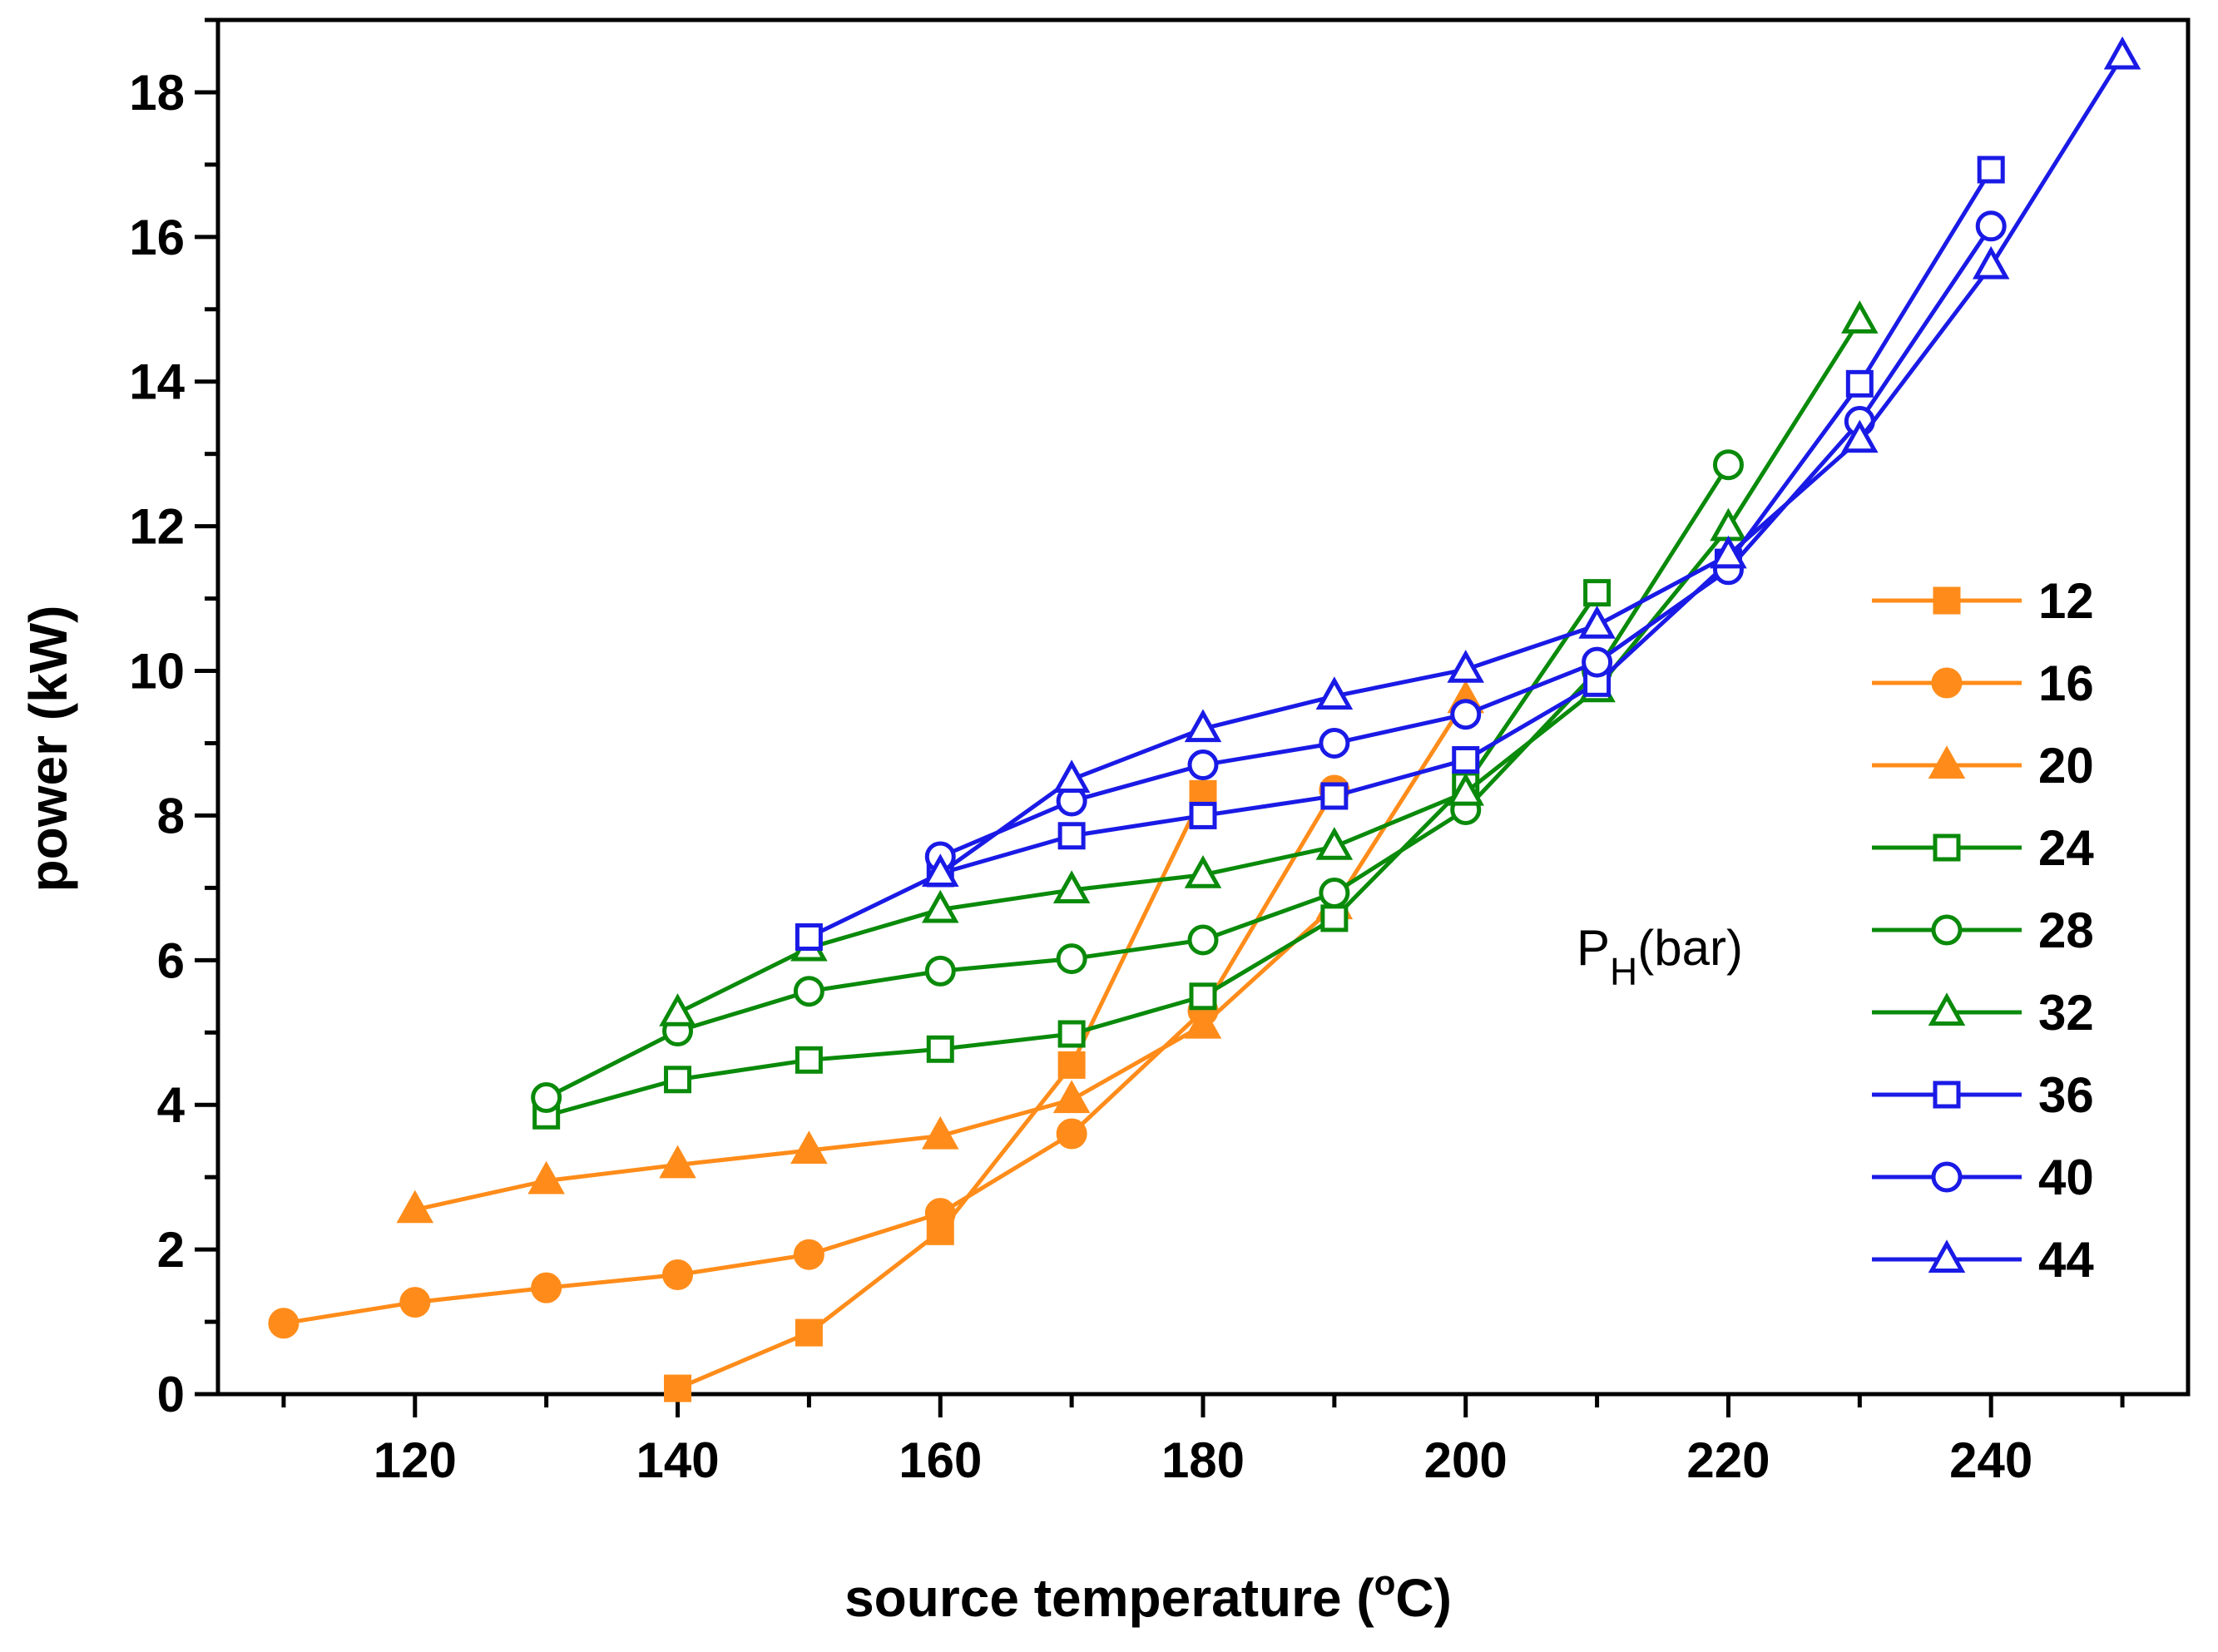 The width and height of the screenshot is (2218, 1652). Describe the element at coordinates (1623, 971) in the screenshot. I see `annotation-subscript: H` at that location.